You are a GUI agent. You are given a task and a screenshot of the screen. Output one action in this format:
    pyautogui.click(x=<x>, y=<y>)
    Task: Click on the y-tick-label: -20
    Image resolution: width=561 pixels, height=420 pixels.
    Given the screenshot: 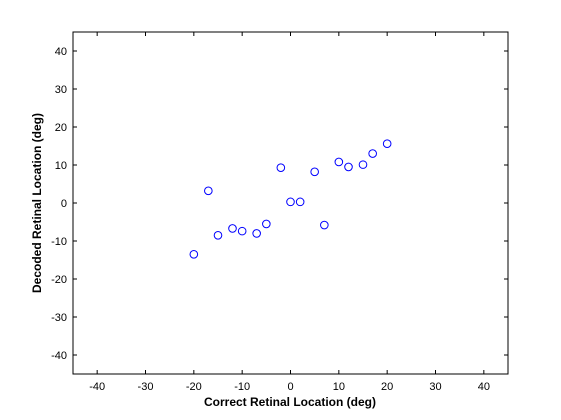 What is the action you would take?
    pyautogui.click(x=59, y=280)
    